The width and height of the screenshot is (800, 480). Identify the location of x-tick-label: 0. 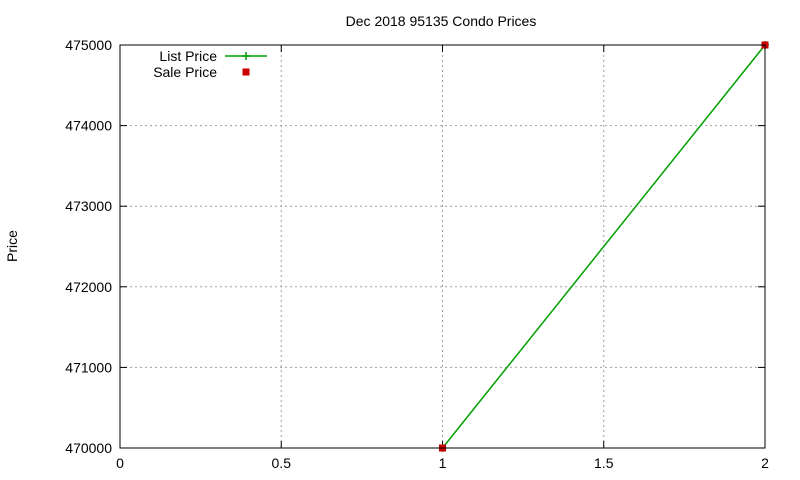
(120, 463).